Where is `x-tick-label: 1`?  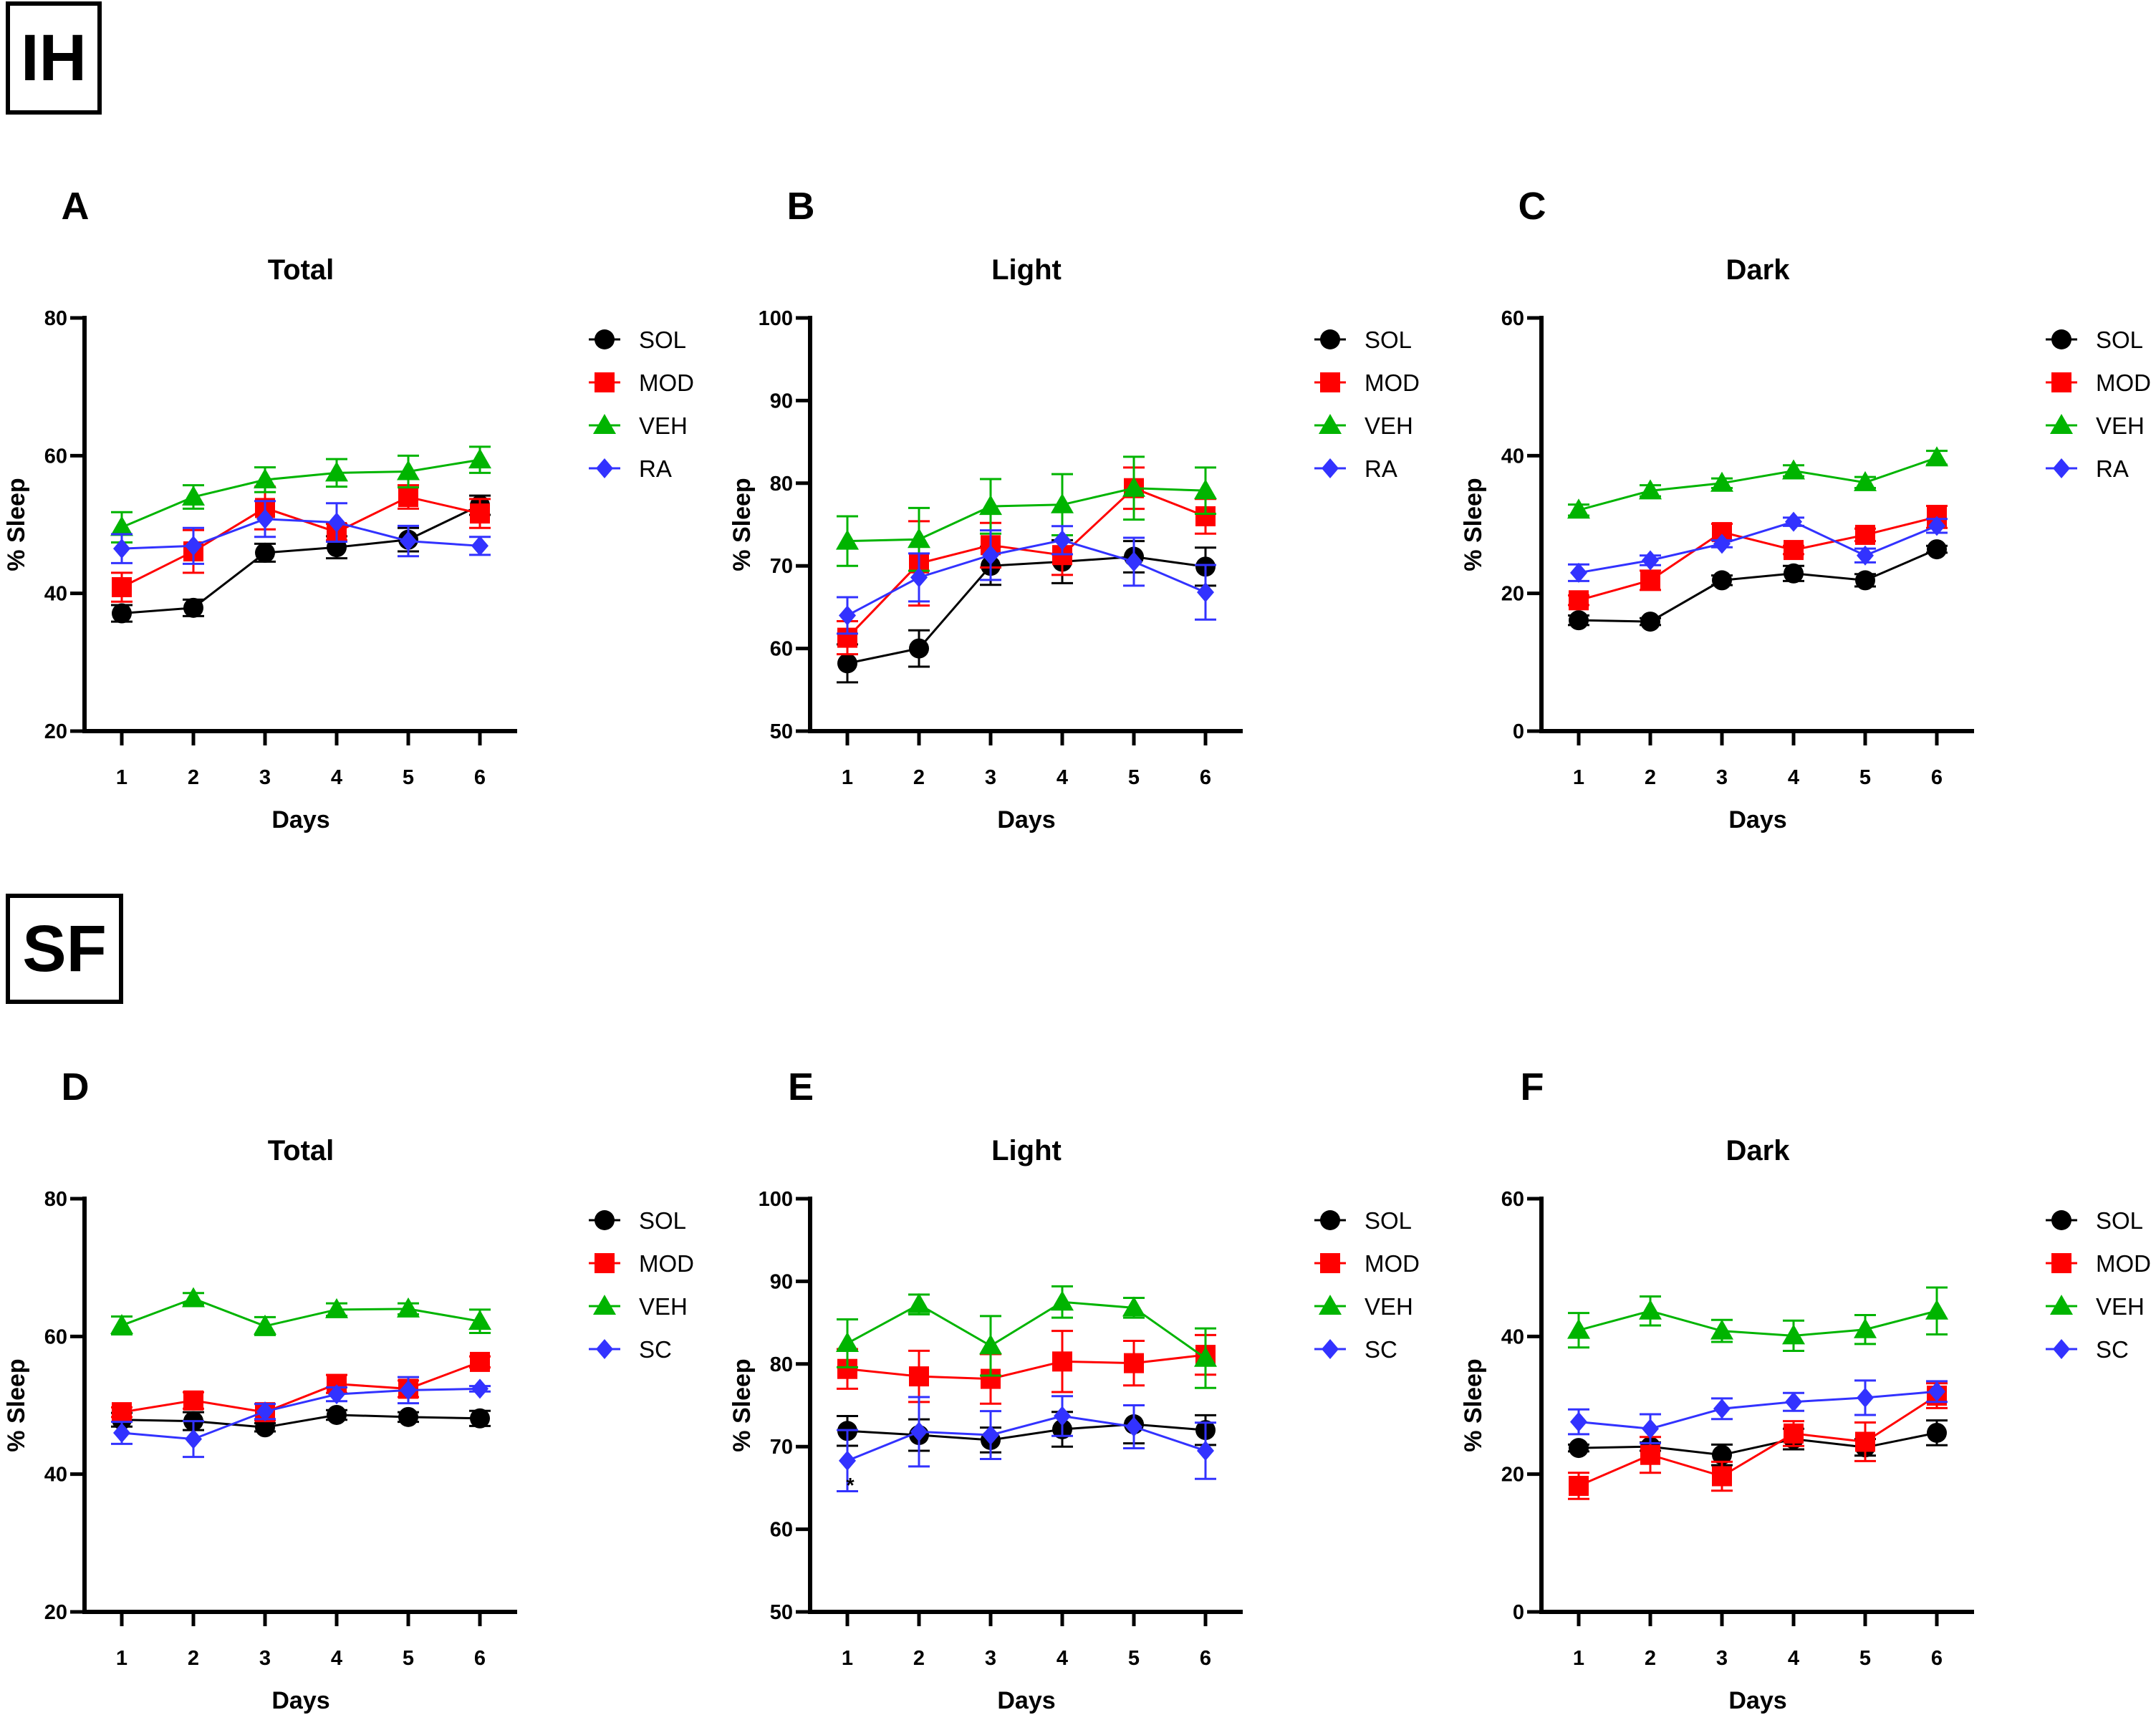 x-tick-label: 1 is located at coordinates (847, 778).